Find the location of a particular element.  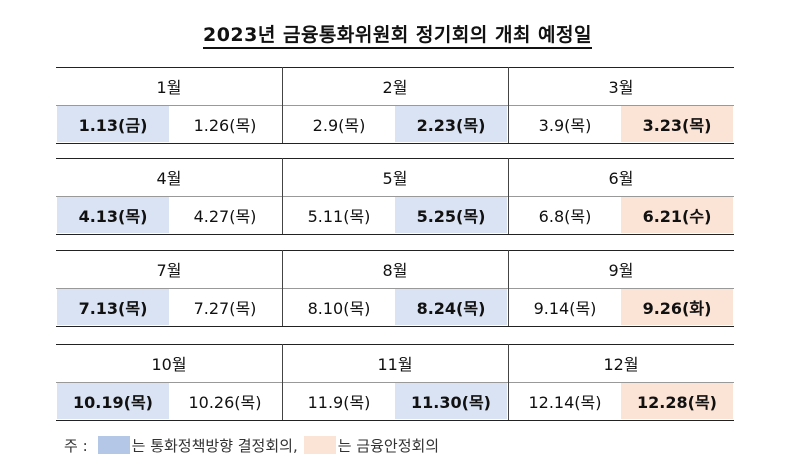

policy-meeting-date: 4.13(목) is located at coordinates (113, 215).